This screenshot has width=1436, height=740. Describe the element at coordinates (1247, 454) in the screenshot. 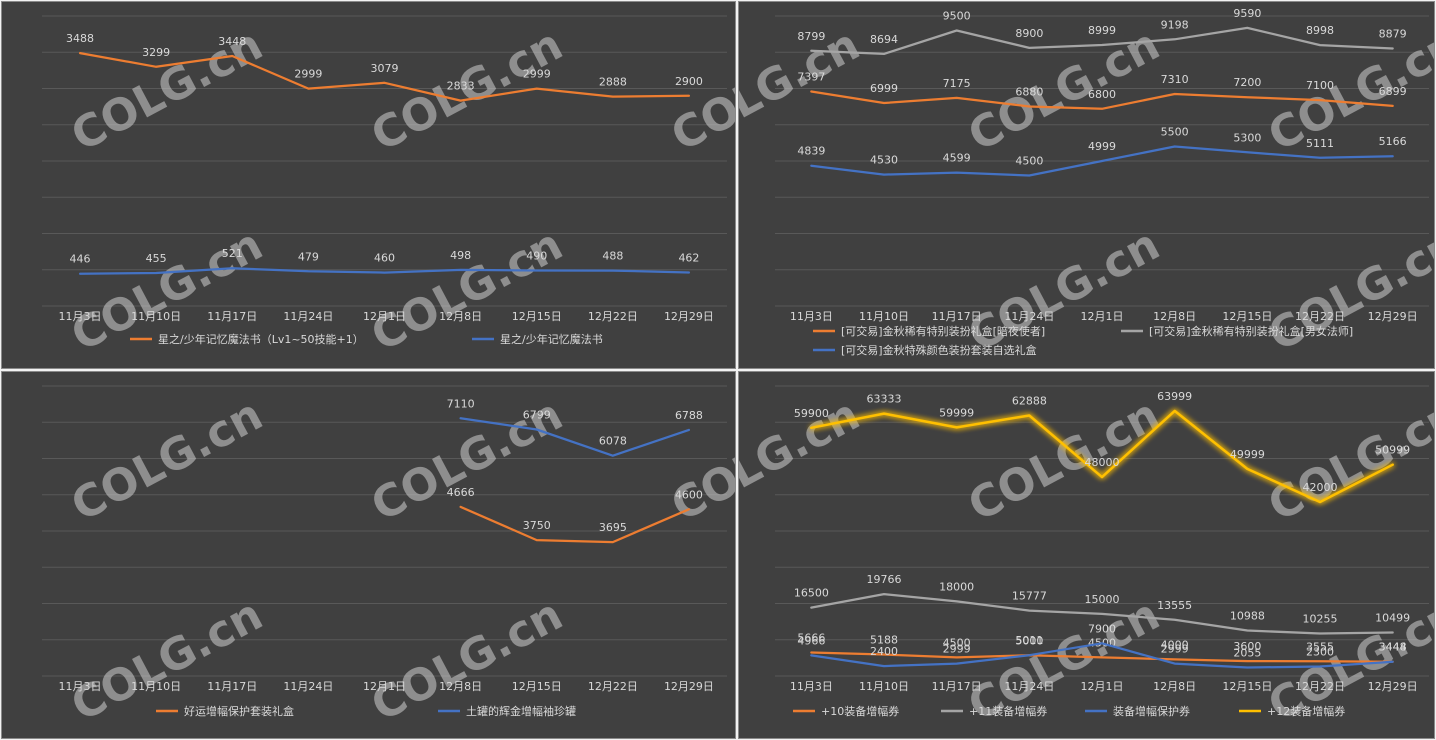

I see `data-label: 49999` at that location.